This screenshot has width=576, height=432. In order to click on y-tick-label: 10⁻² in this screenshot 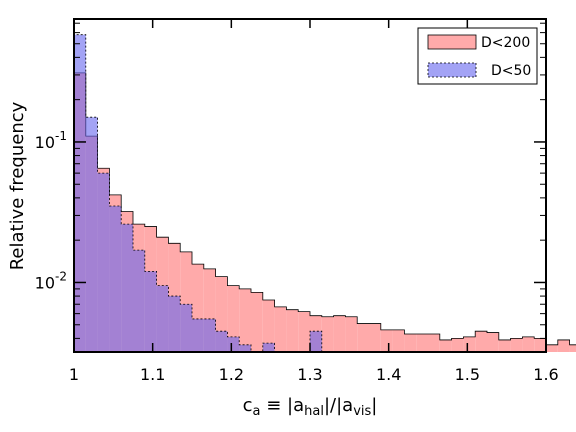, I will do `click(51, 280)`.